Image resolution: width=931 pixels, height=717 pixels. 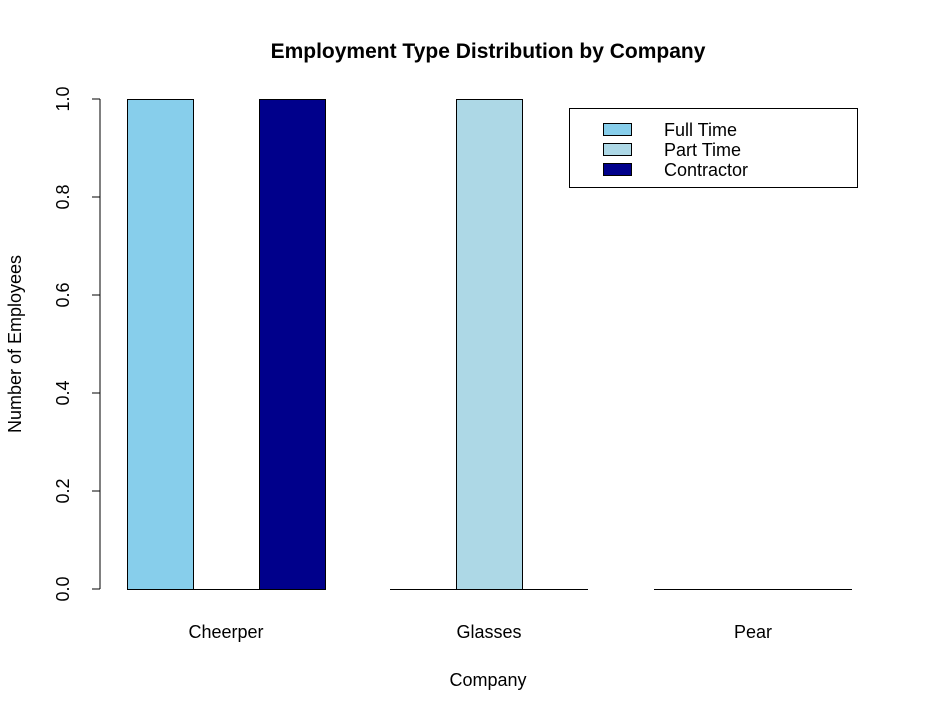 What do you see at coordinates (488, 632) in the screenshot?
I see `x-tick-label: Glasses` at bounding box center [488, 632].